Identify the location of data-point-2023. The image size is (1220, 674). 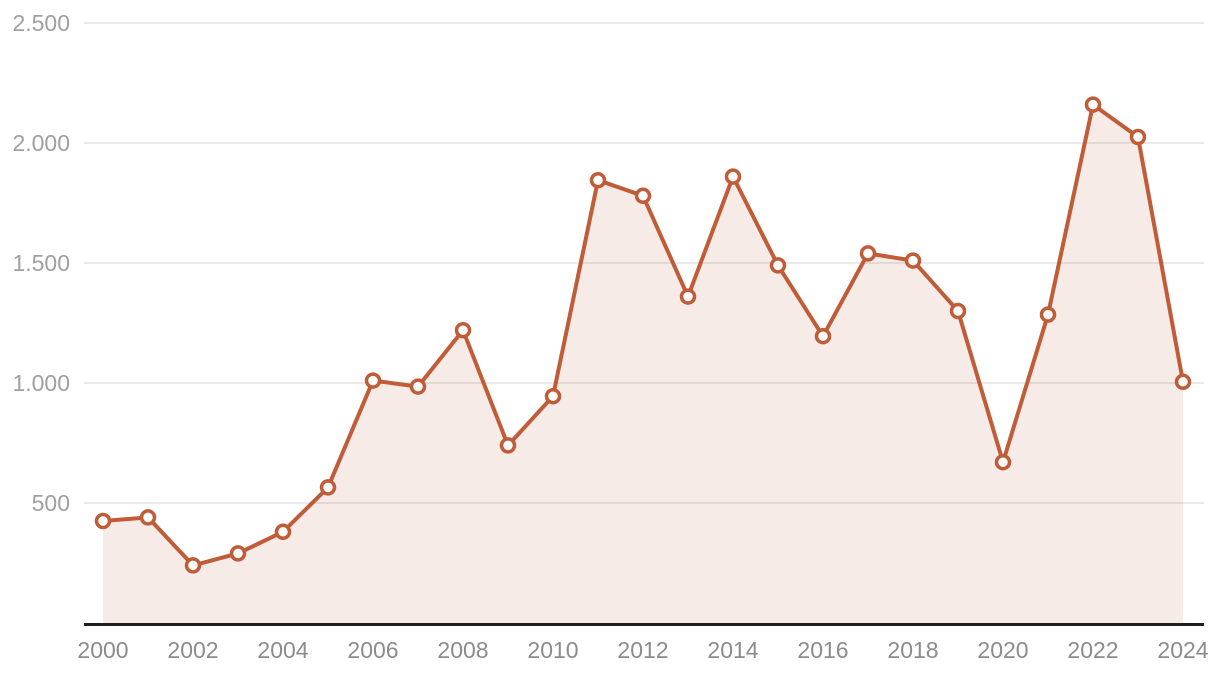
(1138, 137).